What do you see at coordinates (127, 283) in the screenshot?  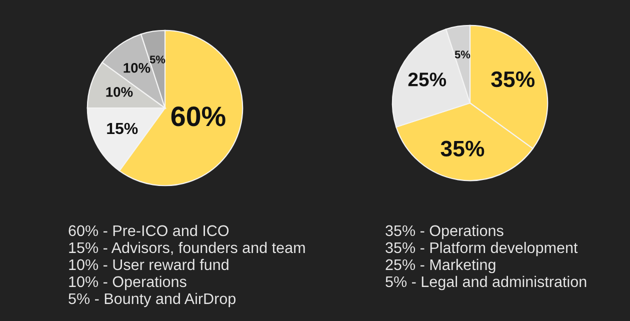 I see `text: 10% - Operations` at bounding box center [127, 283].